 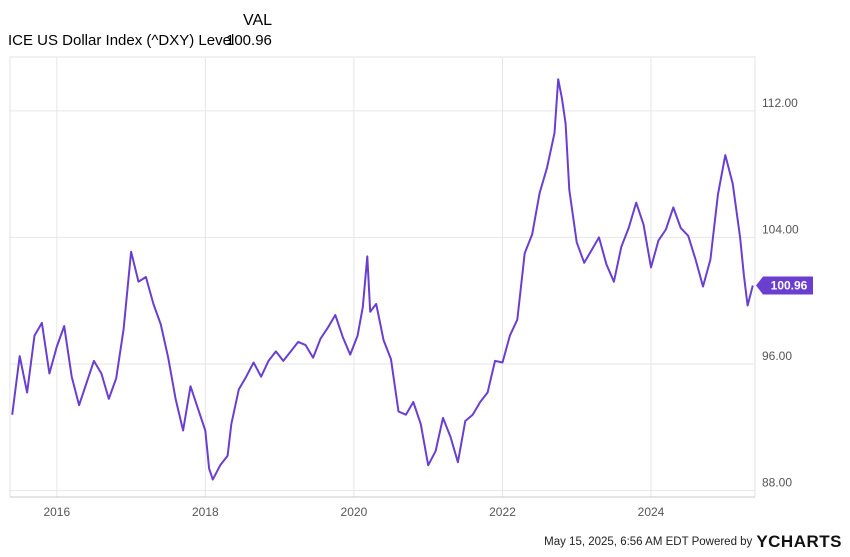 What do you see at coordinates (805, 541) in the screenshot?
I see `ycharts-logo-text: CHARTS` at bounding box center [805, 541].